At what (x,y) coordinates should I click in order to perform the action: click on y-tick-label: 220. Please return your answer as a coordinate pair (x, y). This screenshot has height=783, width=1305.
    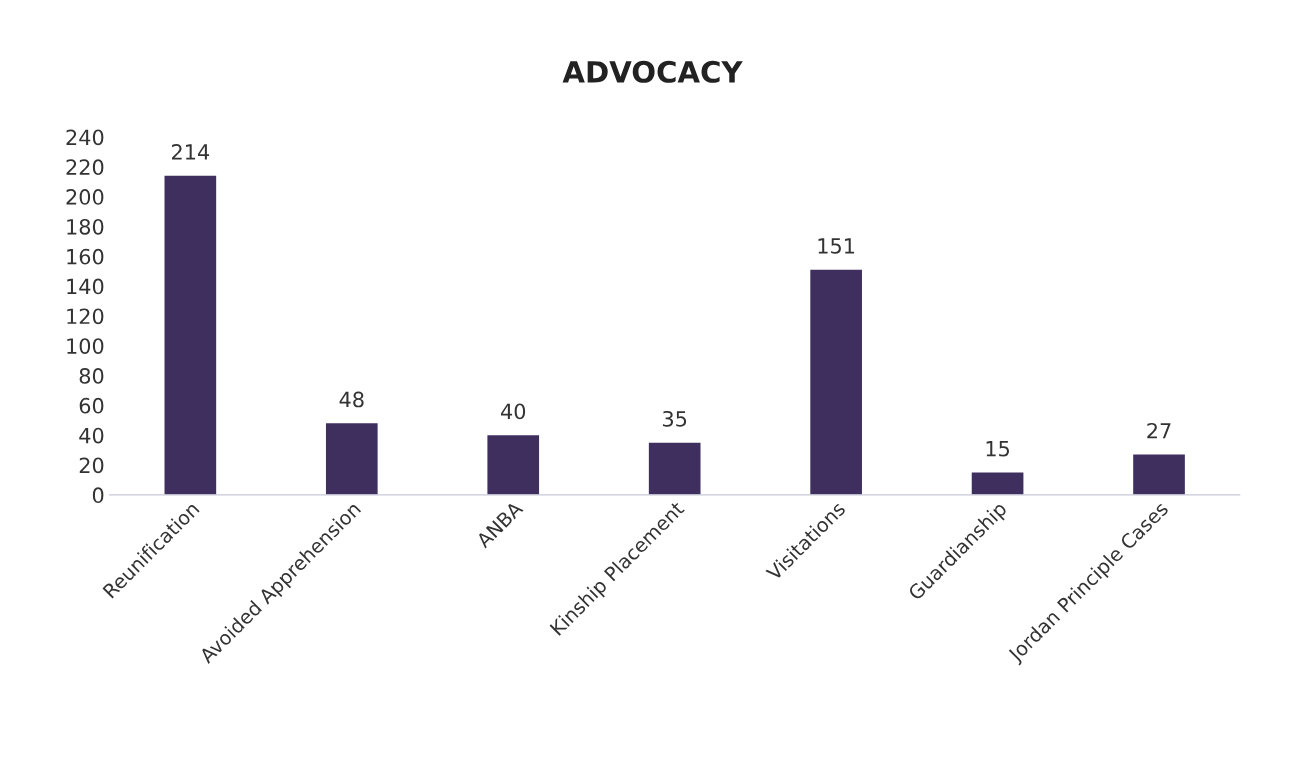
    Looking at the image, I should click on (85, 167).